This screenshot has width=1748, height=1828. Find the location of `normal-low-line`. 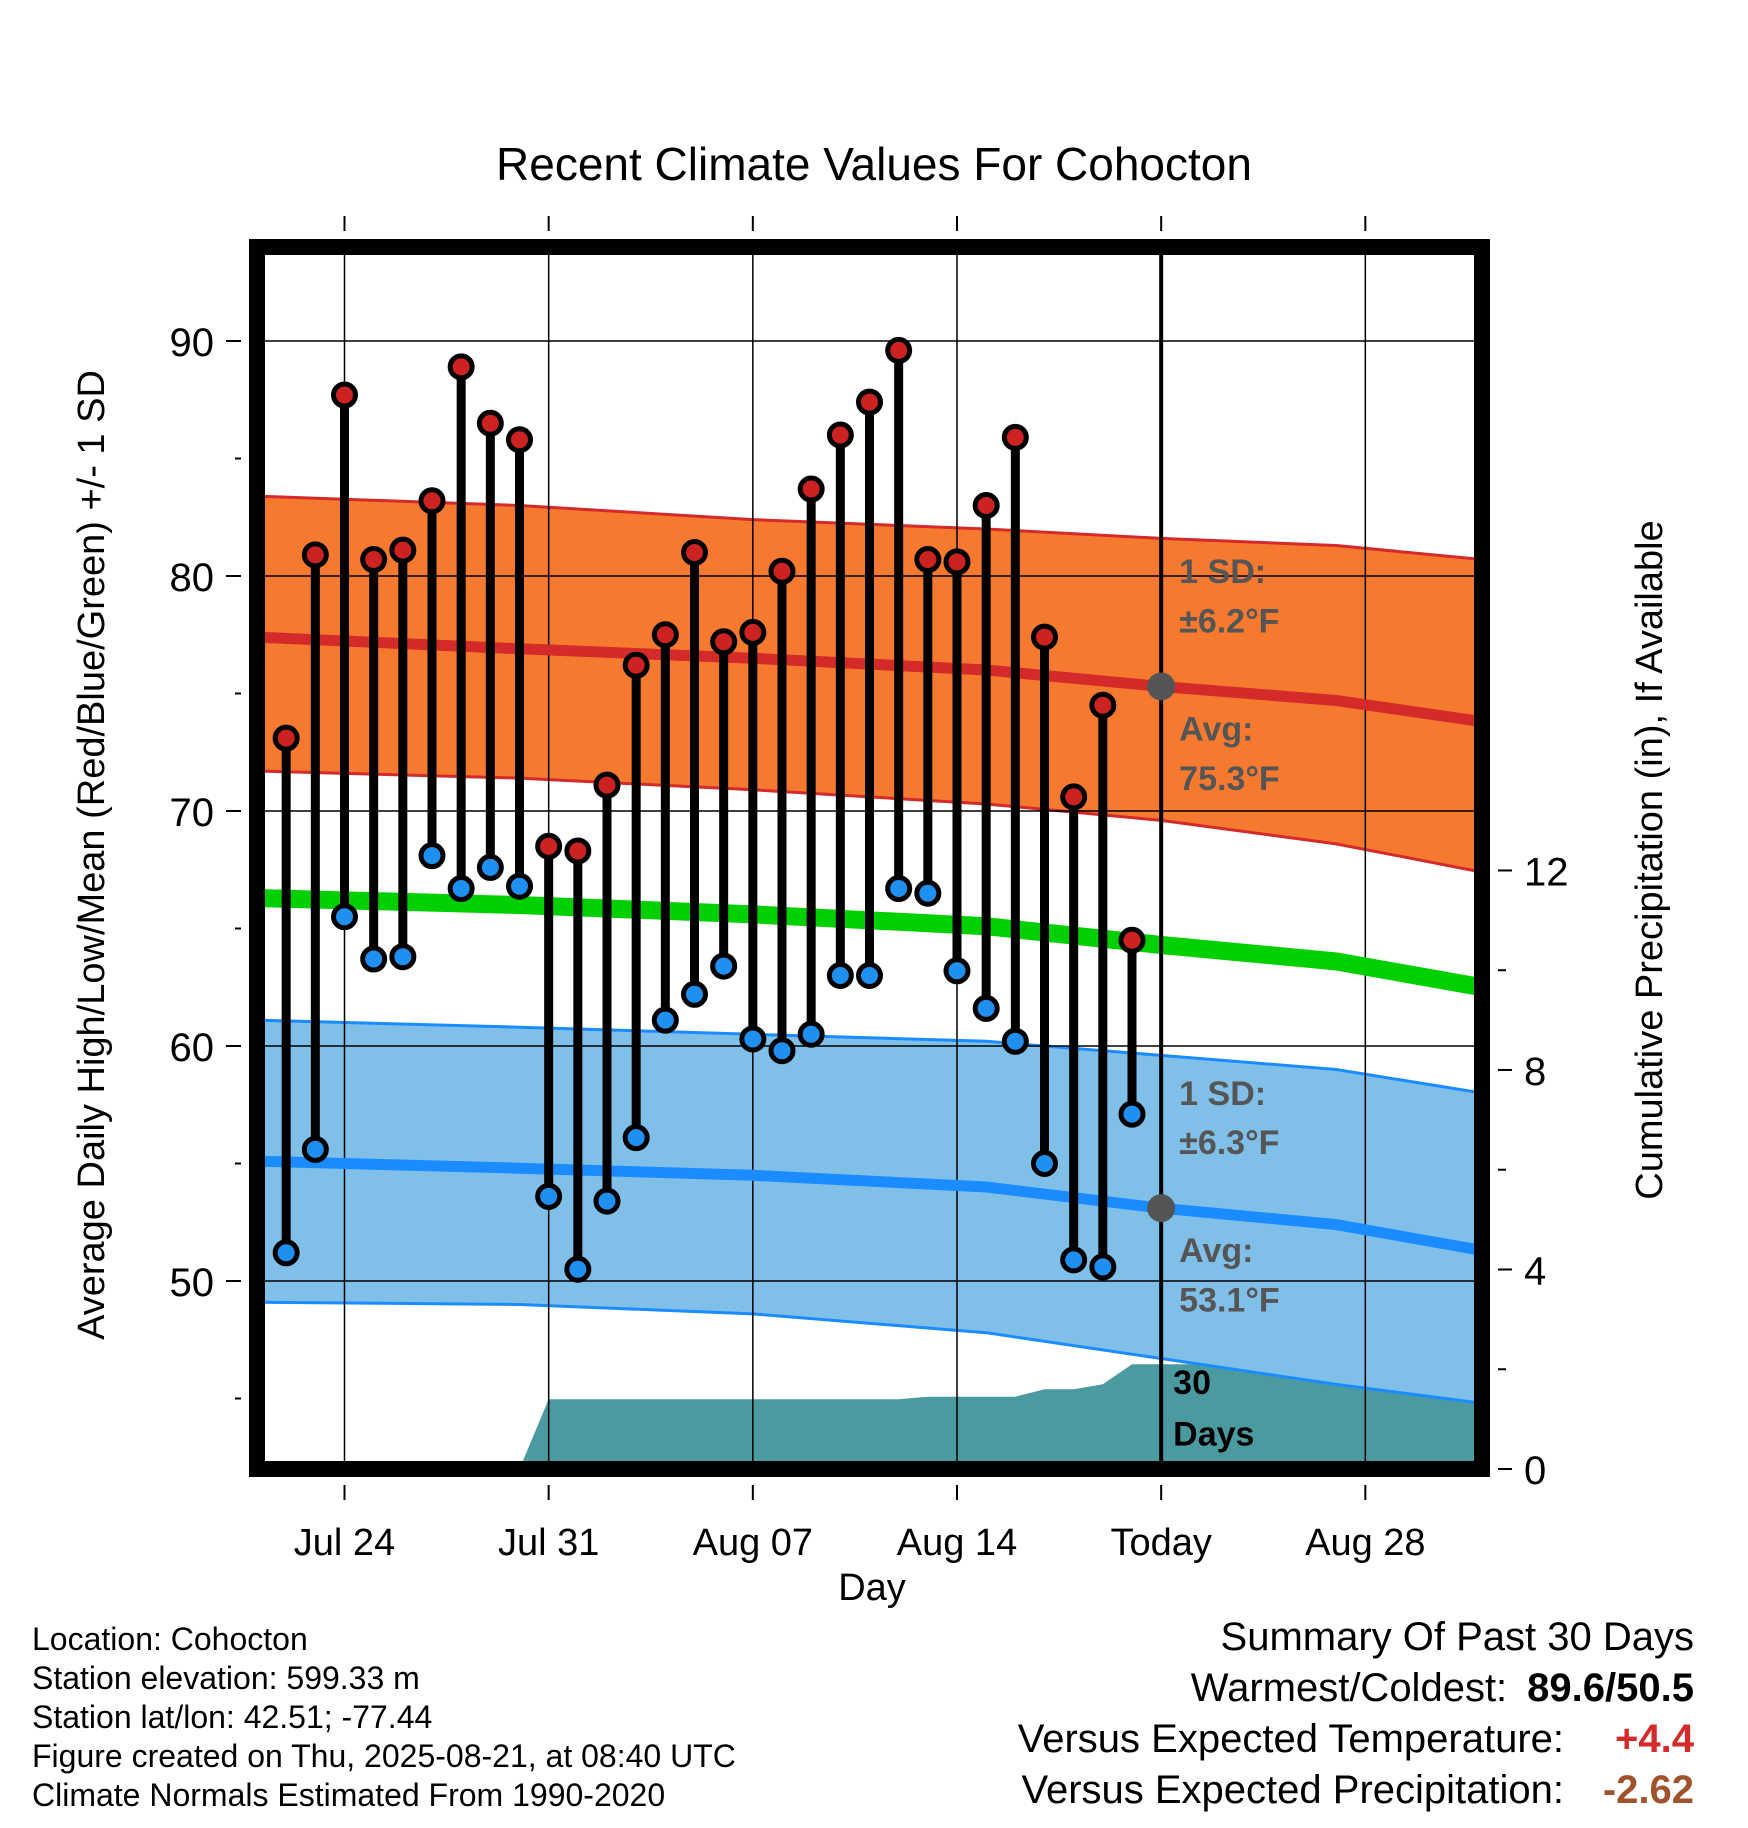

normal-low-line is located at coordinates (869, 1205).